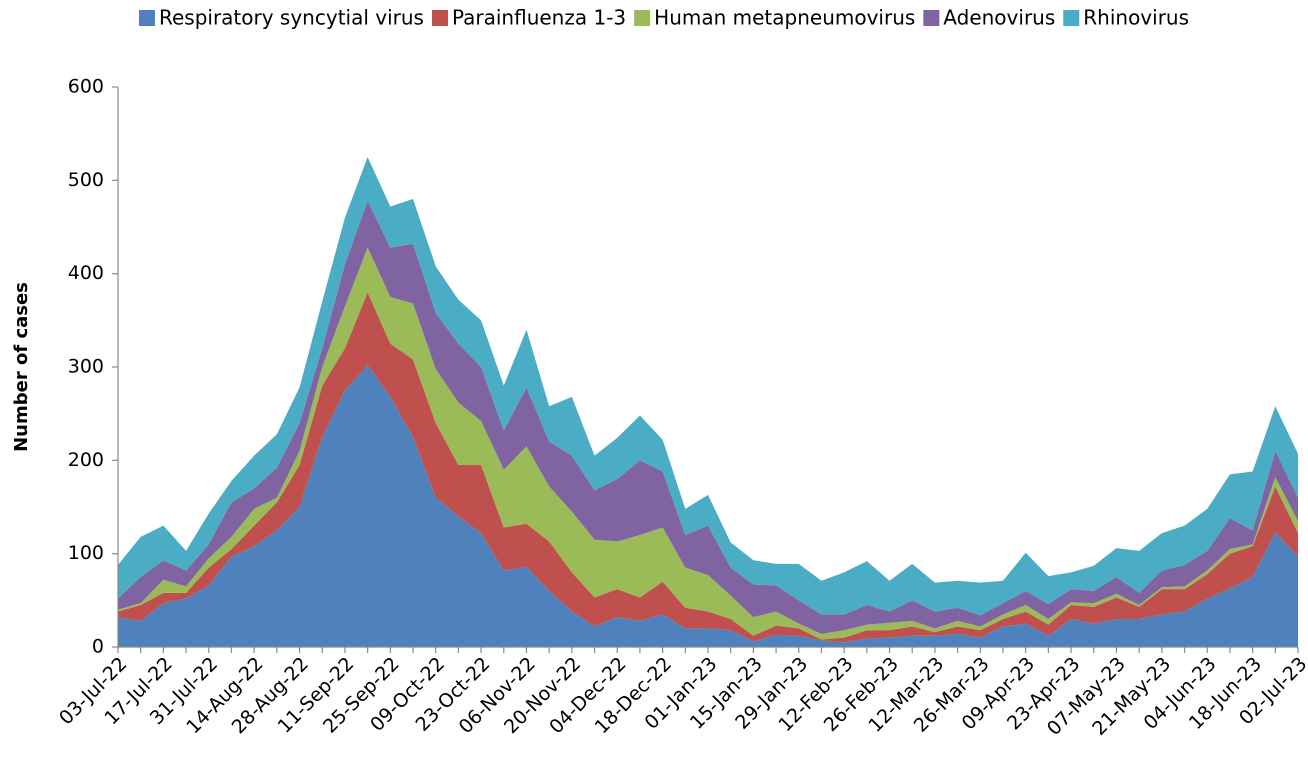 The height and width of the screenshot is (766, 1308). What do you see at coordinates (86, 367) in the screenshot?
I see `y-tick-label: 300` at bounding box center [86, 367].